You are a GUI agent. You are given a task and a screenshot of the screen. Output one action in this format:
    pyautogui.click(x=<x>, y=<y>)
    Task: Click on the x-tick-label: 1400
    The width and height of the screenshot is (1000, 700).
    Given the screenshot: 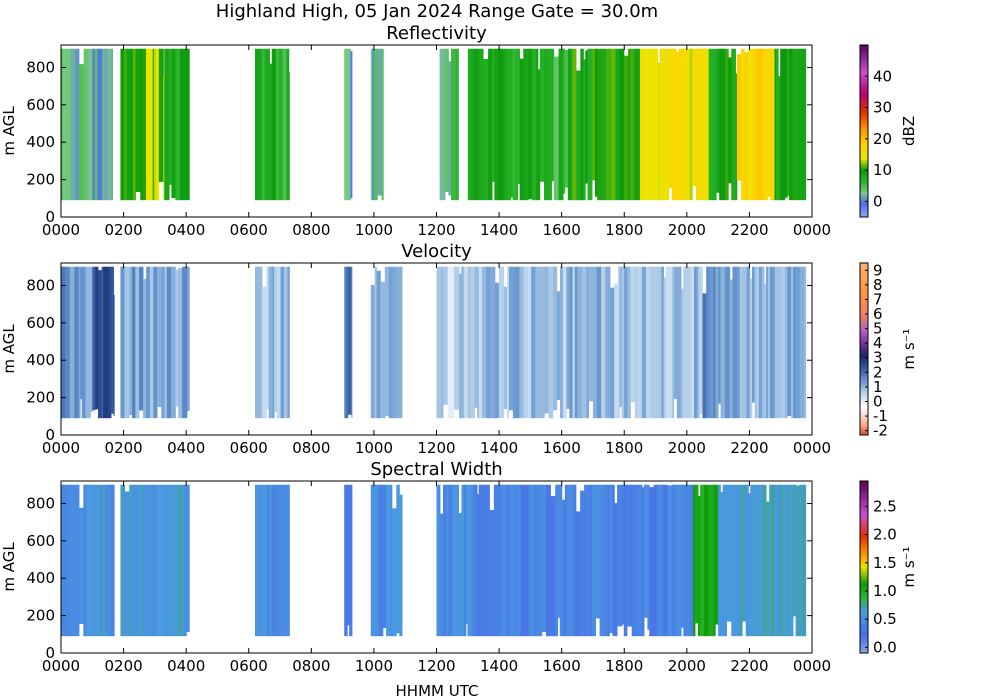 What is the action you would take?
    pyautogui.click(x=499, y=448)
    